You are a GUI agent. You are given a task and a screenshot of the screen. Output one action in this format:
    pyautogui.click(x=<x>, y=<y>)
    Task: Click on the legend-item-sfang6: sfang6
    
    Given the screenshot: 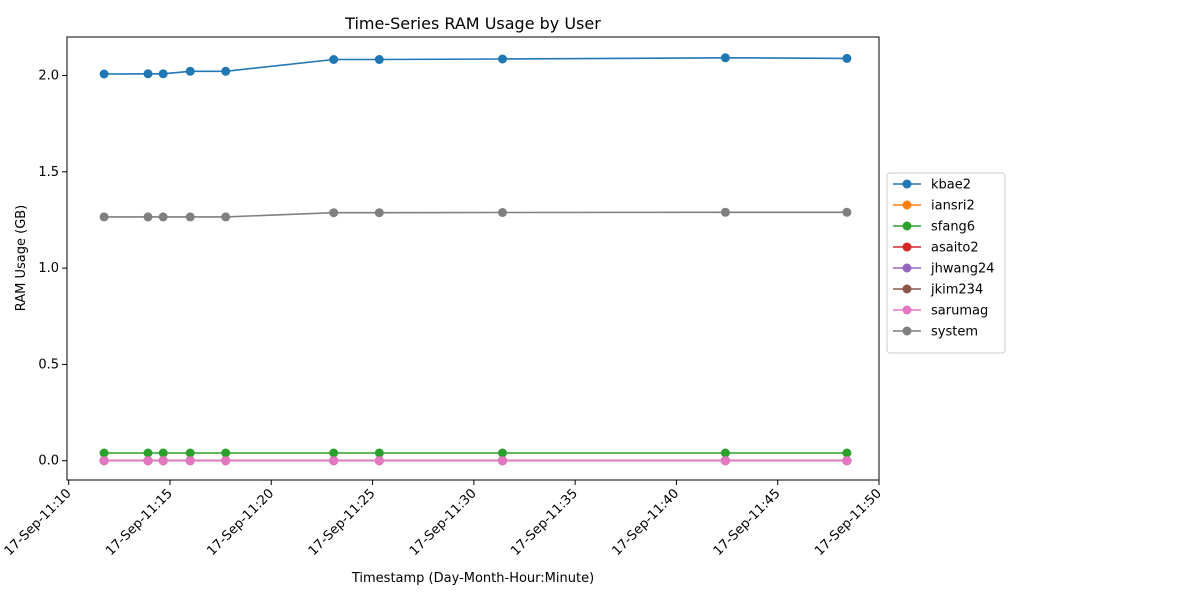 What is the action you would take?
    pyautogui.click(x=934, y=227)
    